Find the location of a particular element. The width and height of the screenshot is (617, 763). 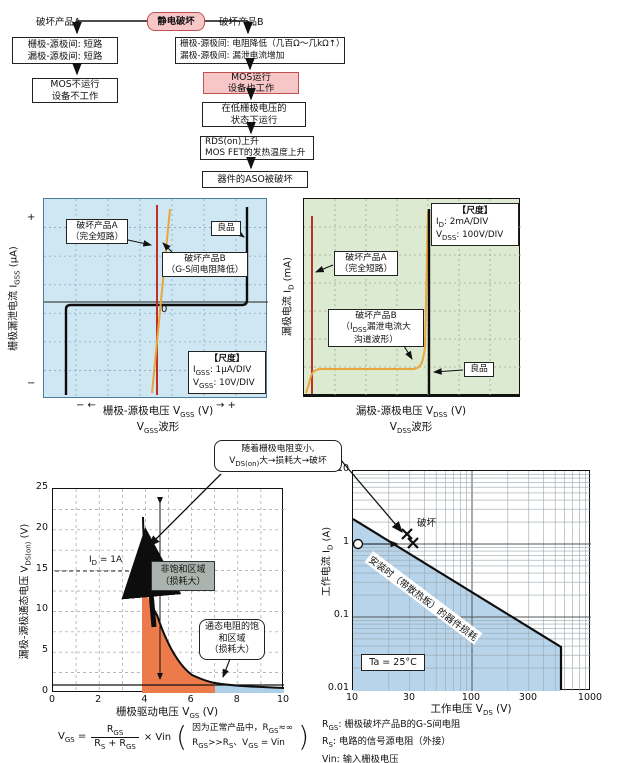

dss-y-axis-label: 漏极电流 ID (mA) is located at coordinates (289, 296).